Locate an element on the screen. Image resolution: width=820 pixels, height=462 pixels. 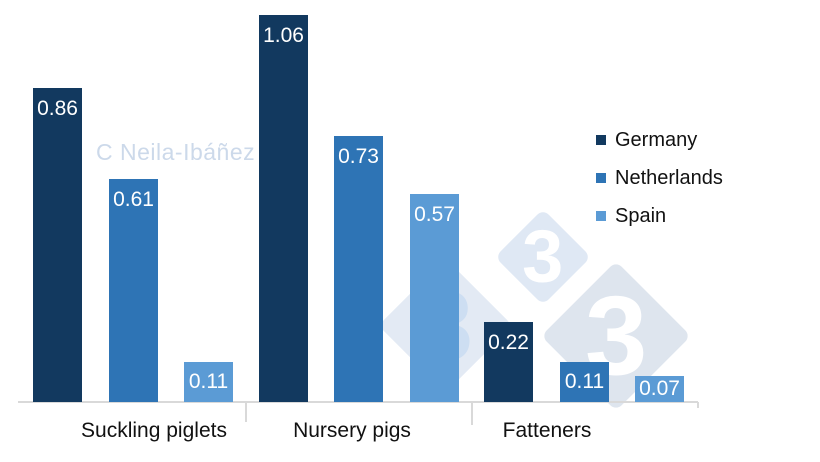
bar-netherlands-nursery-pigs: 0.73 is located at coordinates (358, 269).